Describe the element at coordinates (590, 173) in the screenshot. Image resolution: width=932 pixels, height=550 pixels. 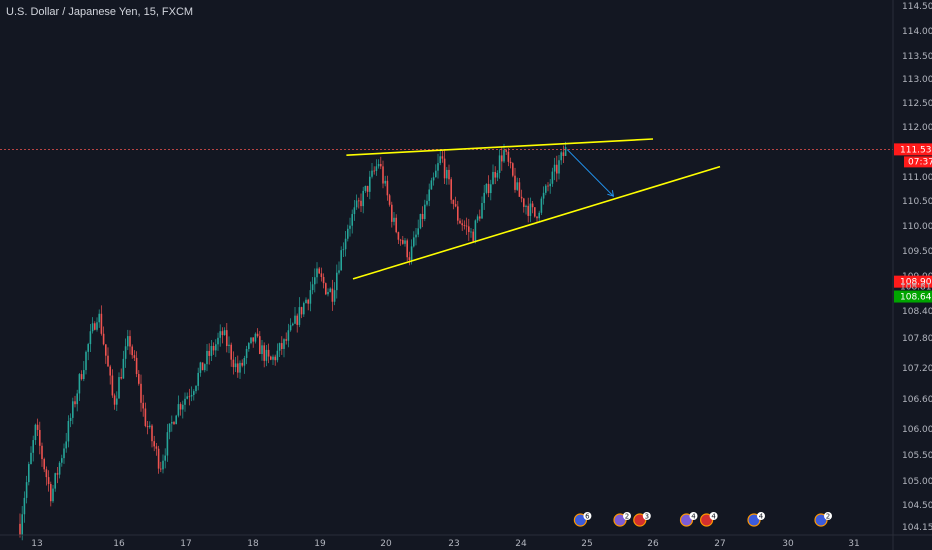
I see `projection-arrow` at that location.